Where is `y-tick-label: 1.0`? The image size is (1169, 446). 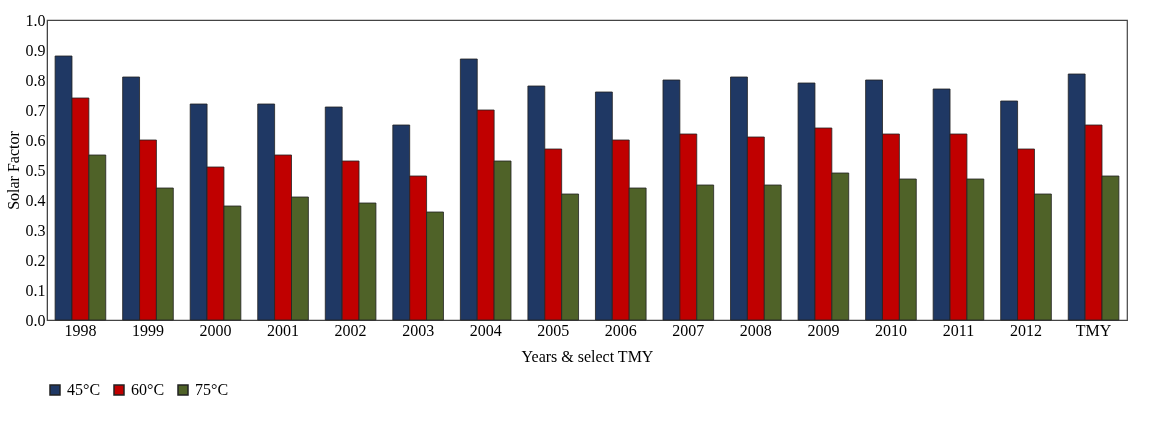 y-tick-label: 1.0 is located at coordinates (35, 20).